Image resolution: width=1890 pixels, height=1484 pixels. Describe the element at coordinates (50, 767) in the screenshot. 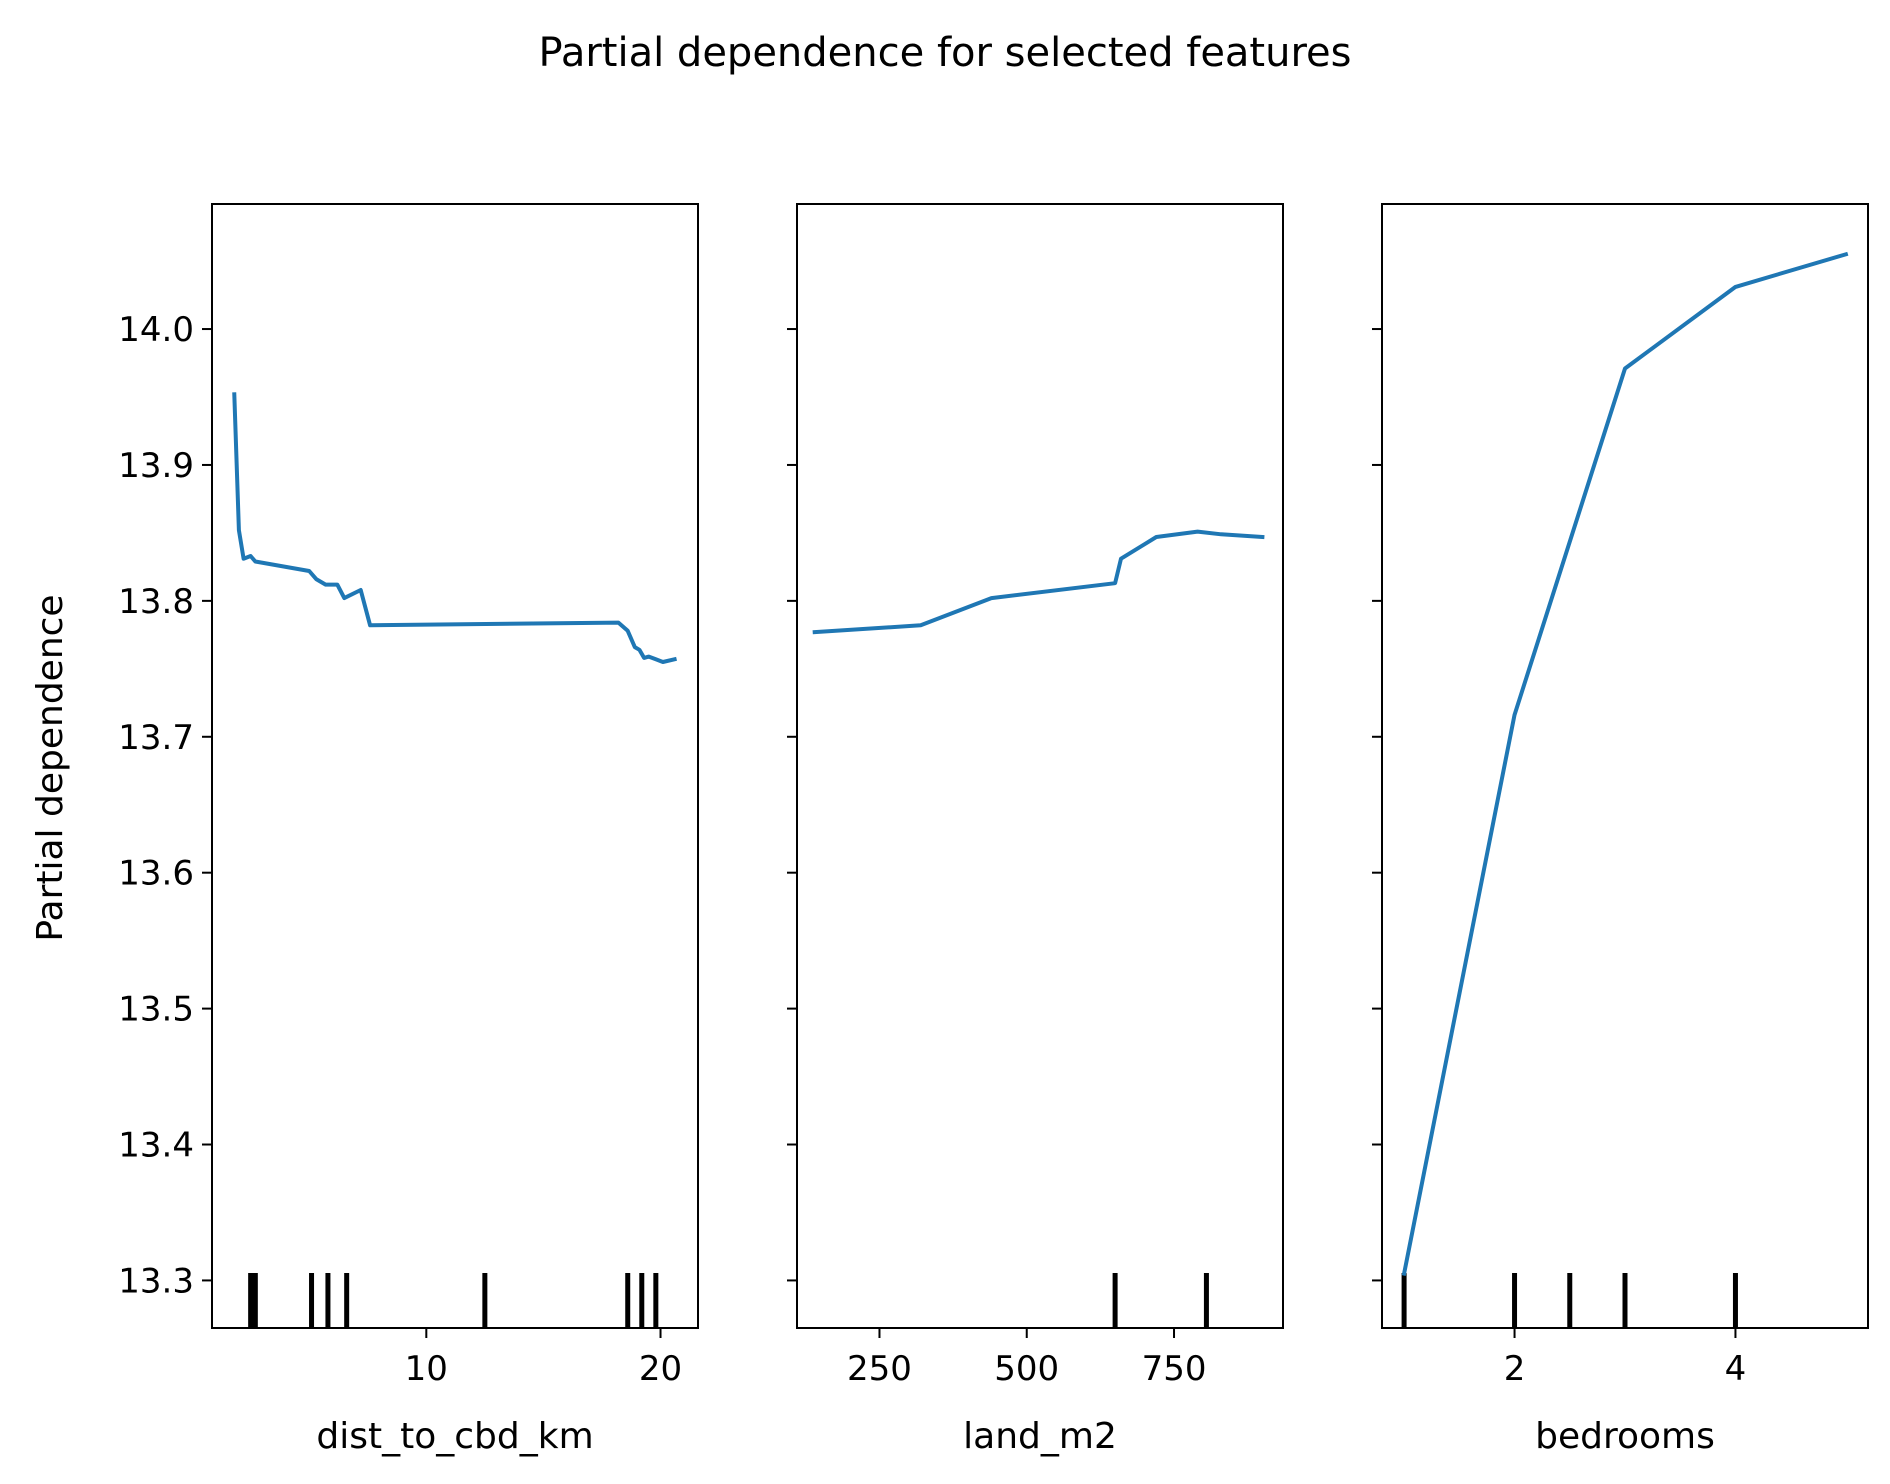

I see `y-axis-label: Partial dependence` at that location.